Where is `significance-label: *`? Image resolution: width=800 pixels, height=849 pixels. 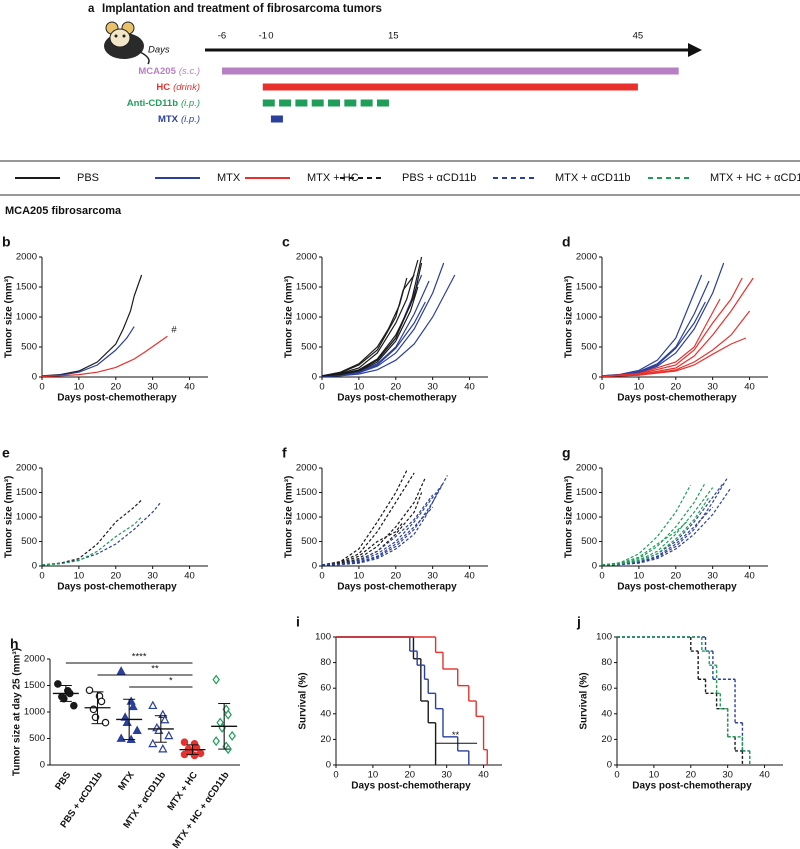
significance-label: * is located at coordinates (171, 681).